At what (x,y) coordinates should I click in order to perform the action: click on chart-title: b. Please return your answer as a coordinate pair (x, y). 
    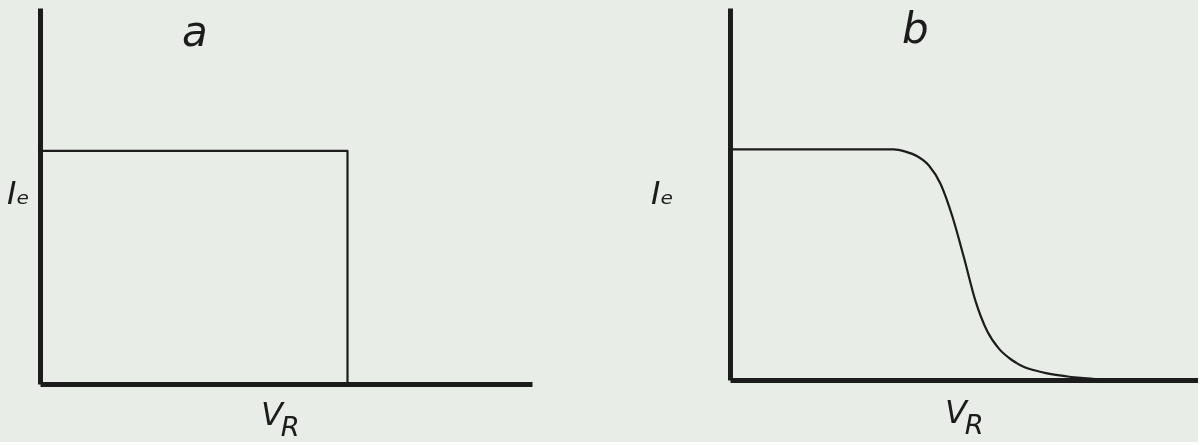
    Looking at the image, I should click on (915, 28).